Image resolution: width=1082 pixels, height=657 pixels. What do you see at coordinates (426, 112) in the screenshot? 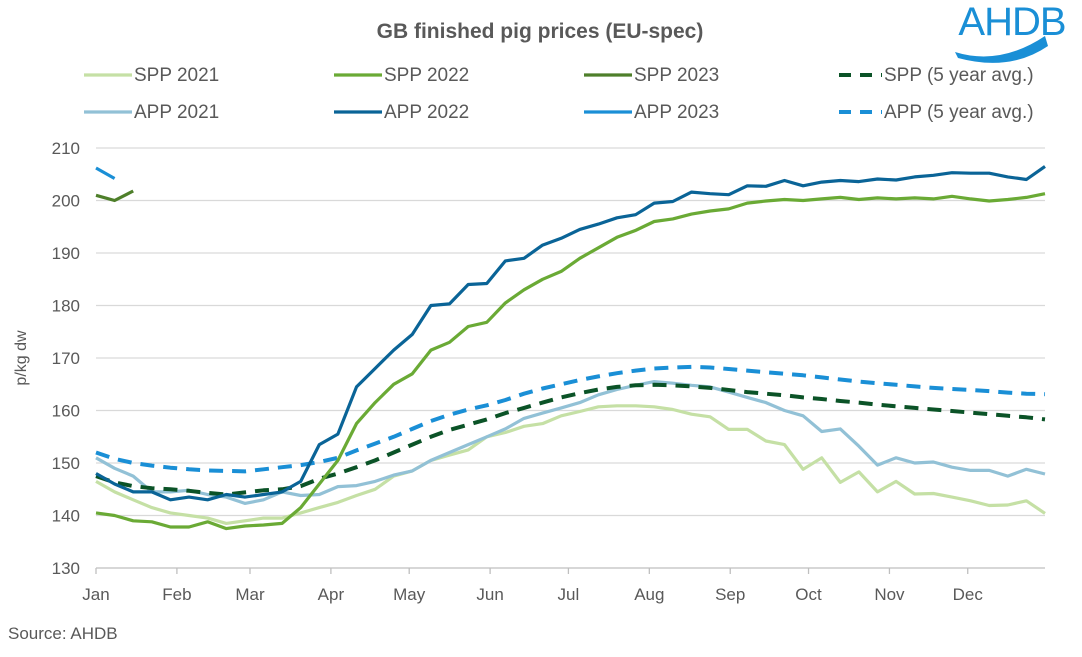
I see `legend-label: APP 2022` at bounding box center [426, 112].